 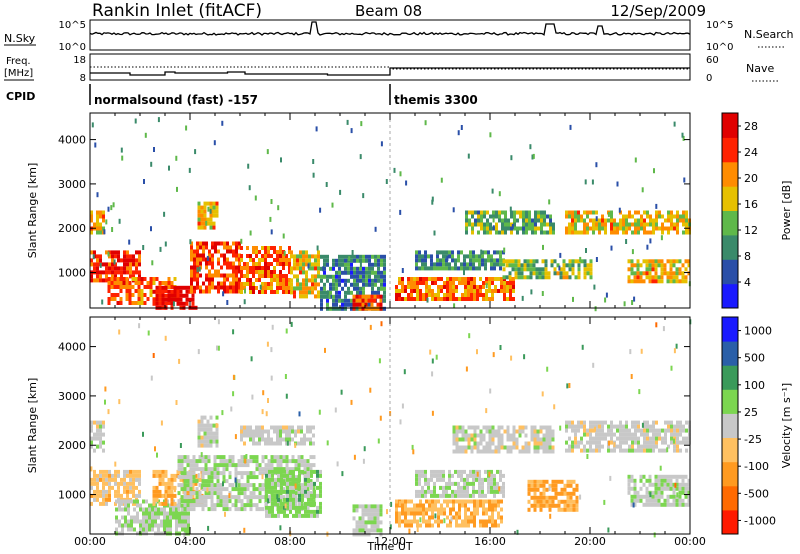 What do you see at coordinates (760, 68) in the screenshot?
I see `nave-label: Nave` at bounding box center [760, 68].